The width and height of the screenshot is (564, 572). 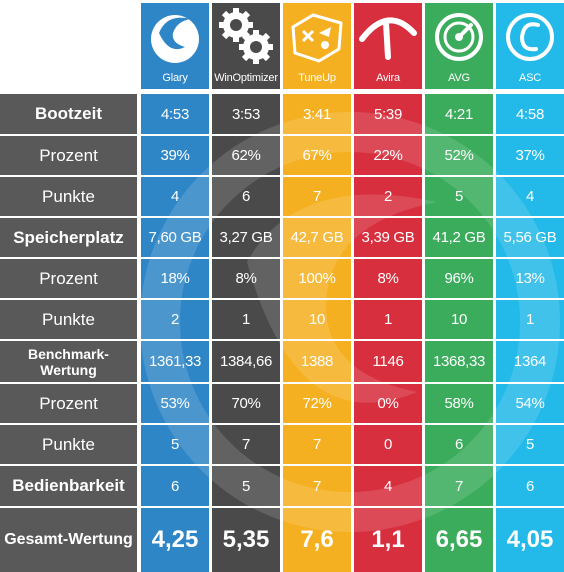 What do you see at coordinates (459, 155) in the screenshot?
I see `table-cell-avg: 52%` at bounding box center [459, 155].